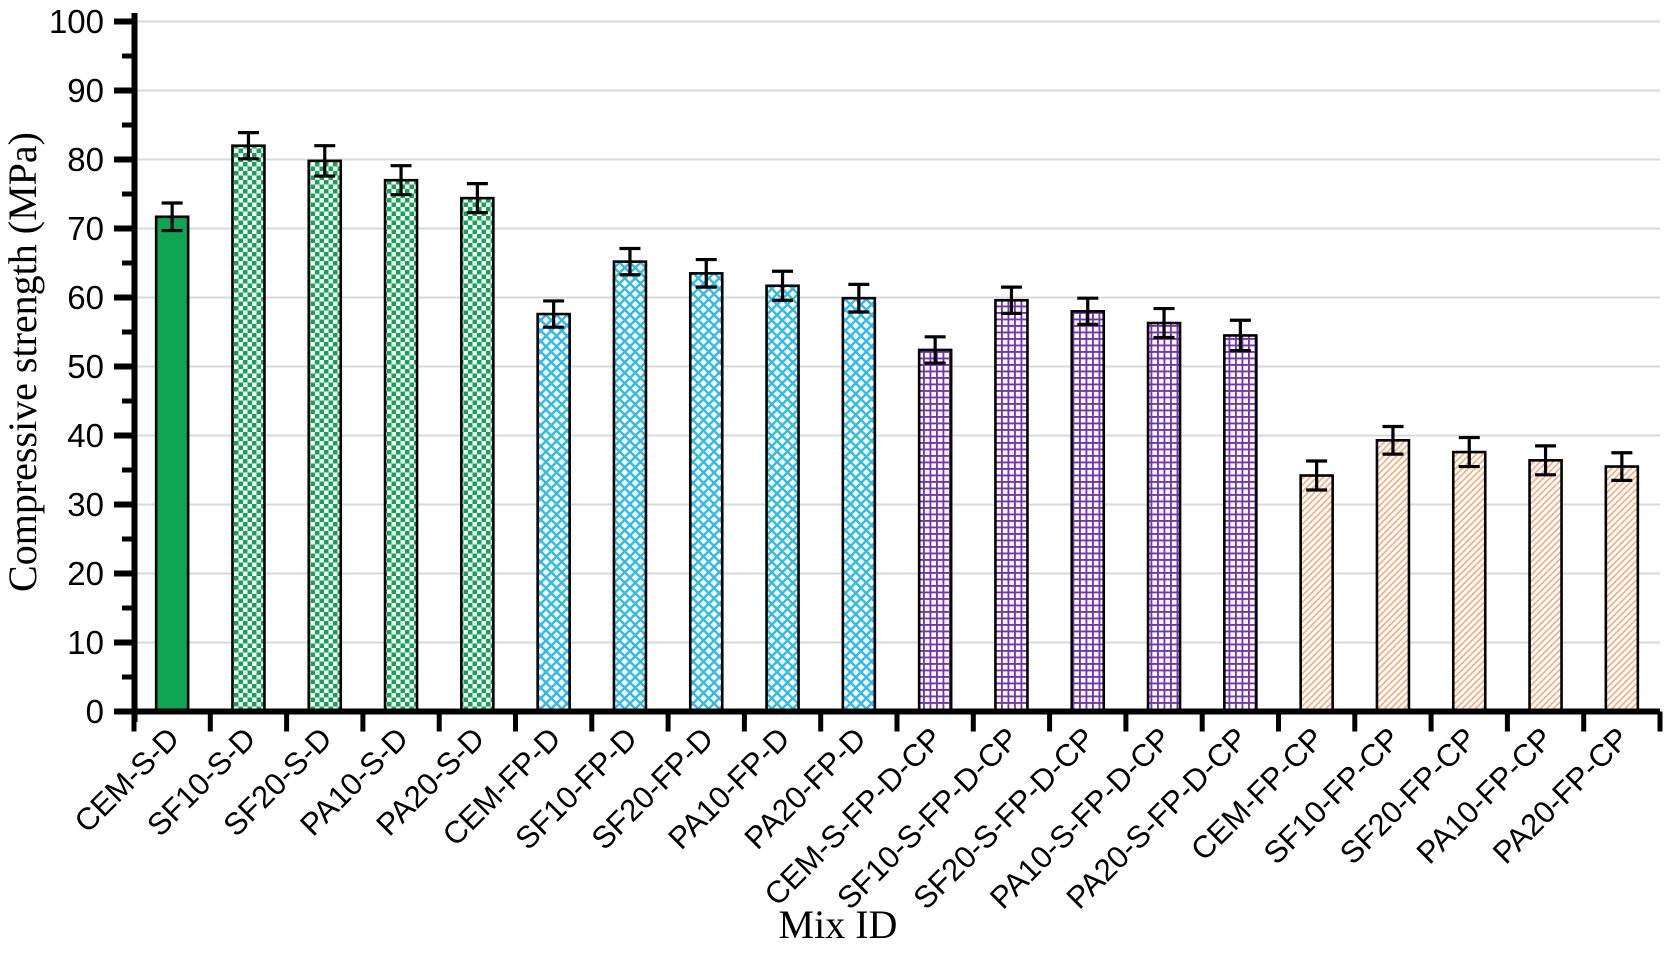  Describe the element at coordinates (783, 285) in the screenshot. I see `error-bar-PA10-FP-D` at that location.